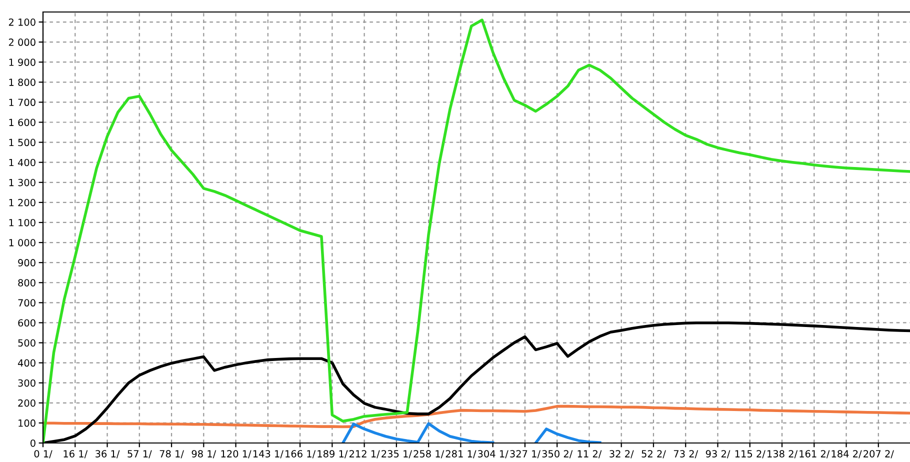 The width and height of the screenshot is (910, 462). Describe the element at coordinates (654, 454) in the screenshot. I see `x-tick-label: 52 2/` at that location.